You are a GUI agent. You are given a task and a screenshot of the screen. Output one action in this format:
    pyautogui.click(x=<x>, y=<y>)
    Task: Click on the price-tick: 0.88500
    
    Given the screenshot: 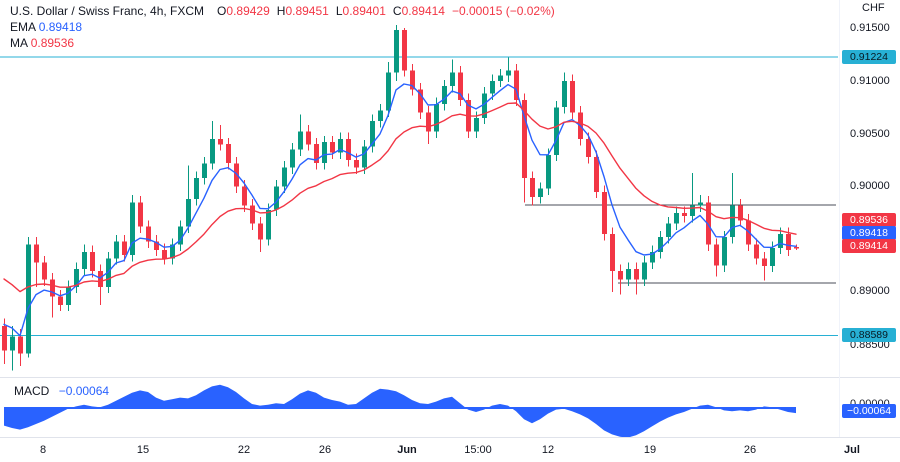 What is the action you would take?
    pyautogui.click(x=870, y=345)
    